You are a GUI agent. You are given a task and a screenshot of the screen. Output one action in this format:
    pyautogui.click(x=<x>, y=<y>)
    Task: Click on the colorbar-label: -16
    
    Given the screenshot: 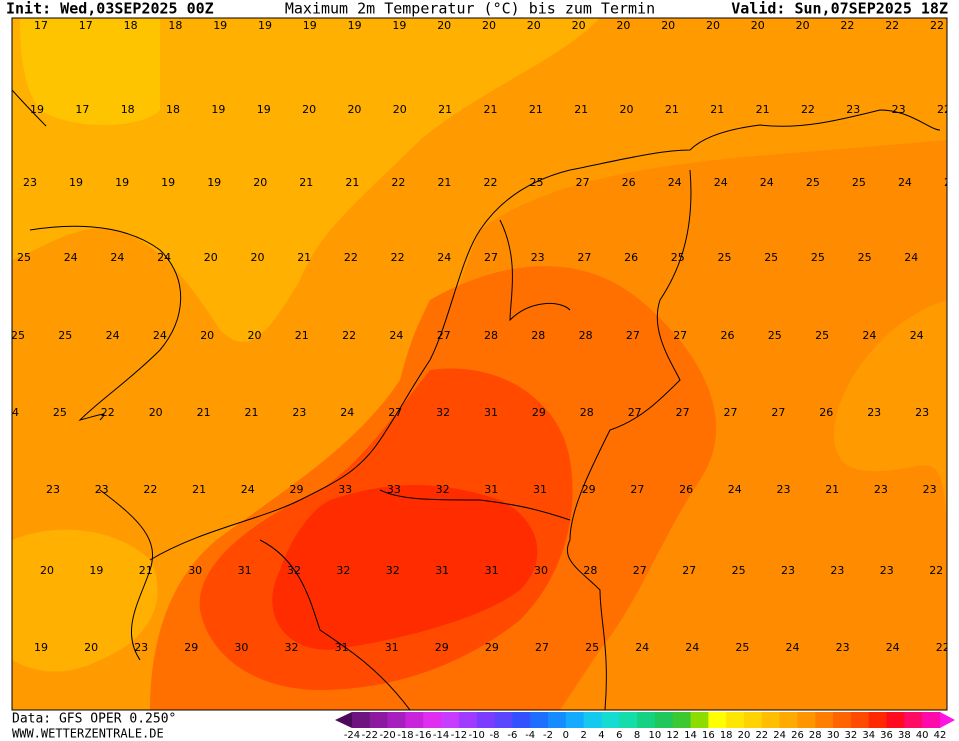 What is the action you would take?
    pyautogui.click(x=423, y=735)
    